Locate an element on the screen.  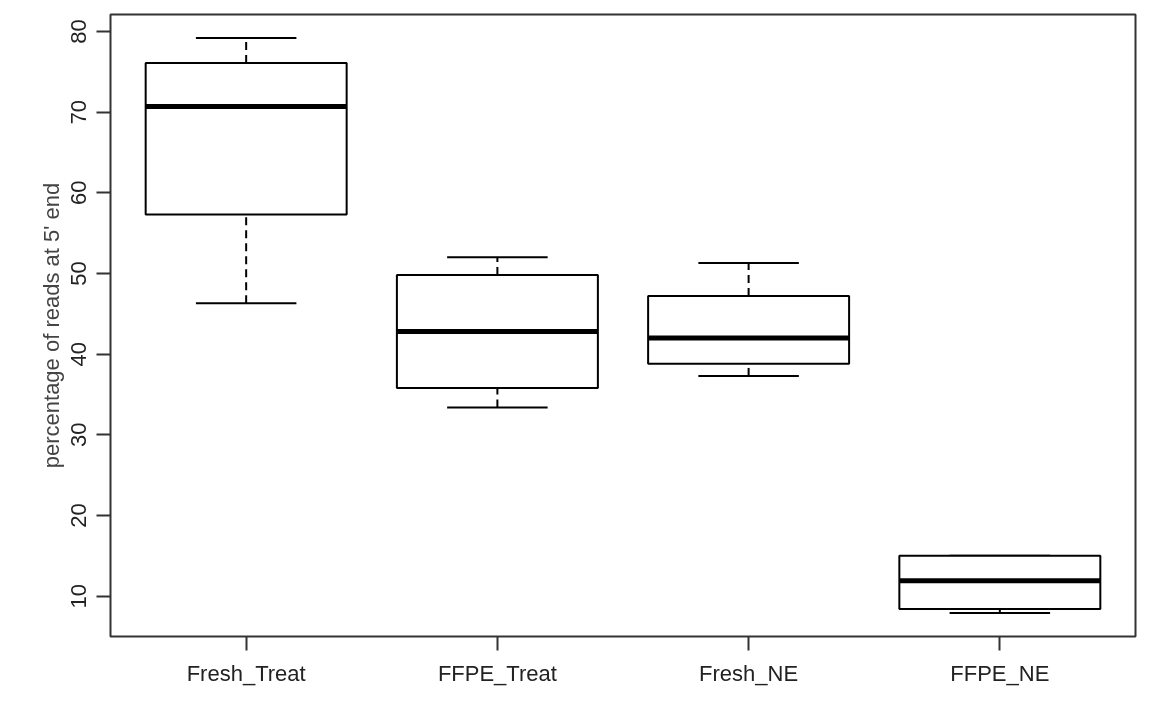
y-tick-label: 80 is located at coordinates (79, 31).